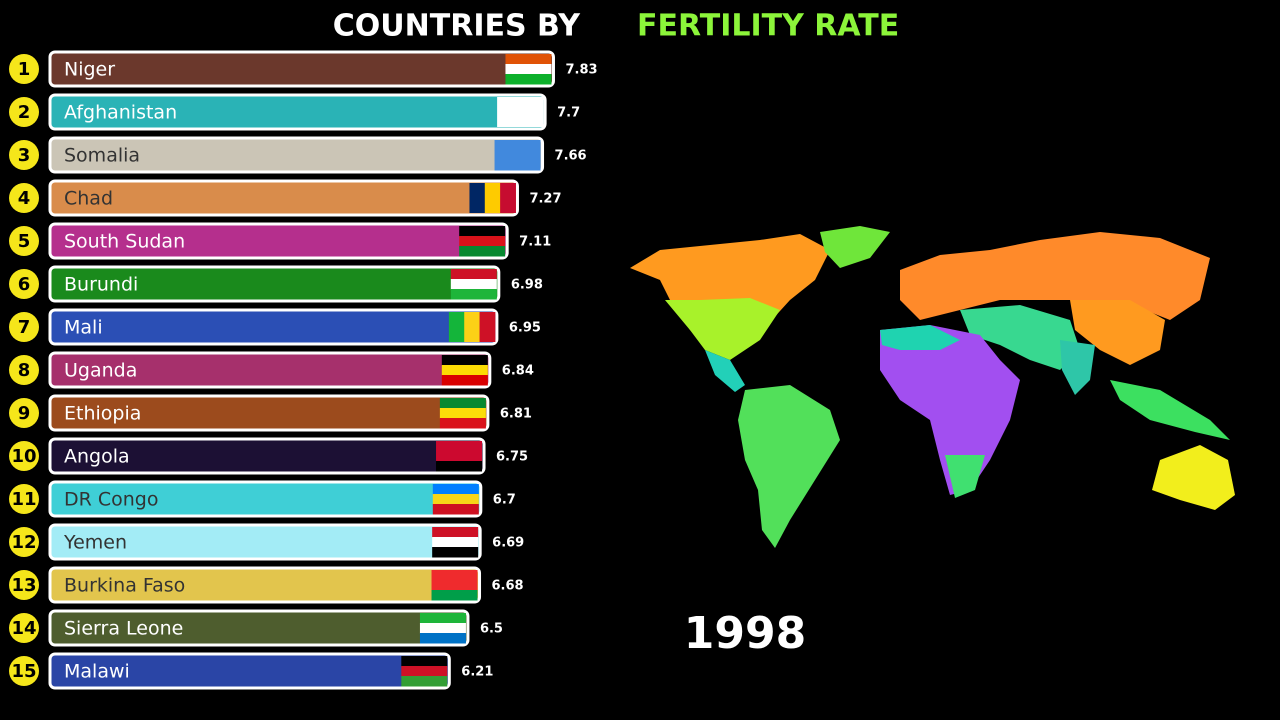 The width and height of the screenshot is (1280, 720). I want to click on map-south-america, so click(789, 466).